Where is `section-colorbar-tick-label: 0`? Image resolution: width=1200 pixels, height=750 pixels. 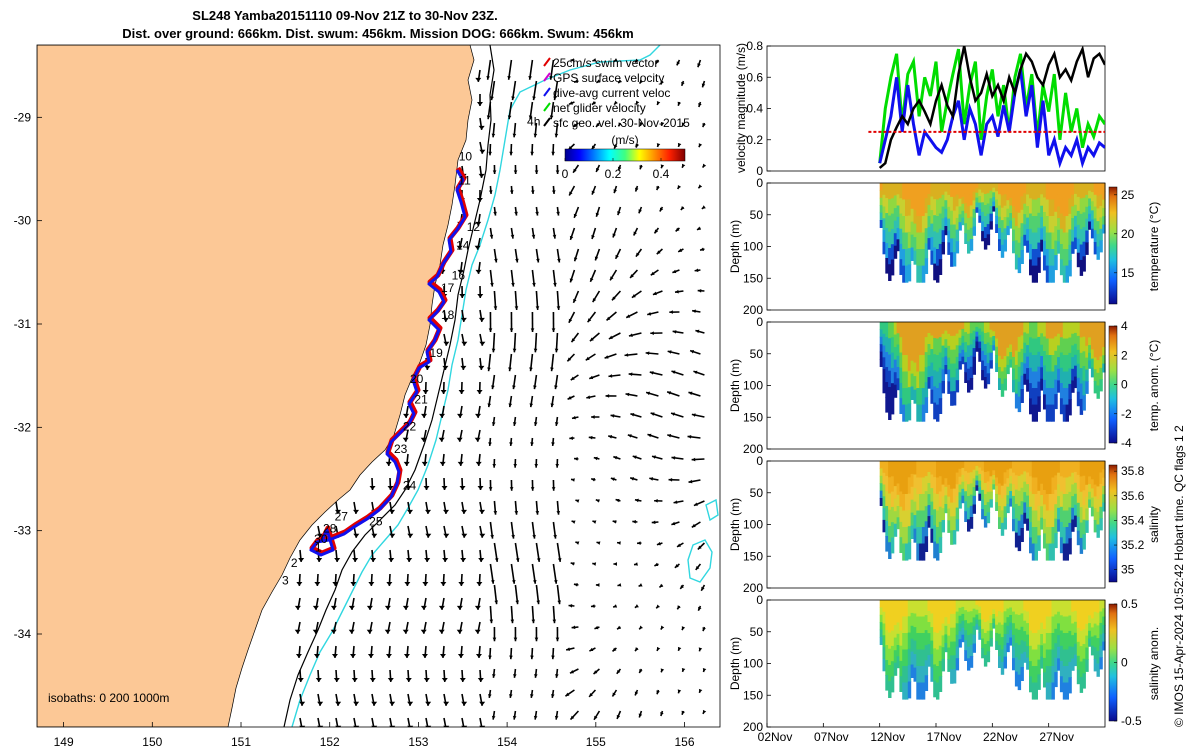
section-colorbar-tick-label: 0 is located at coordinates (1124, 385).